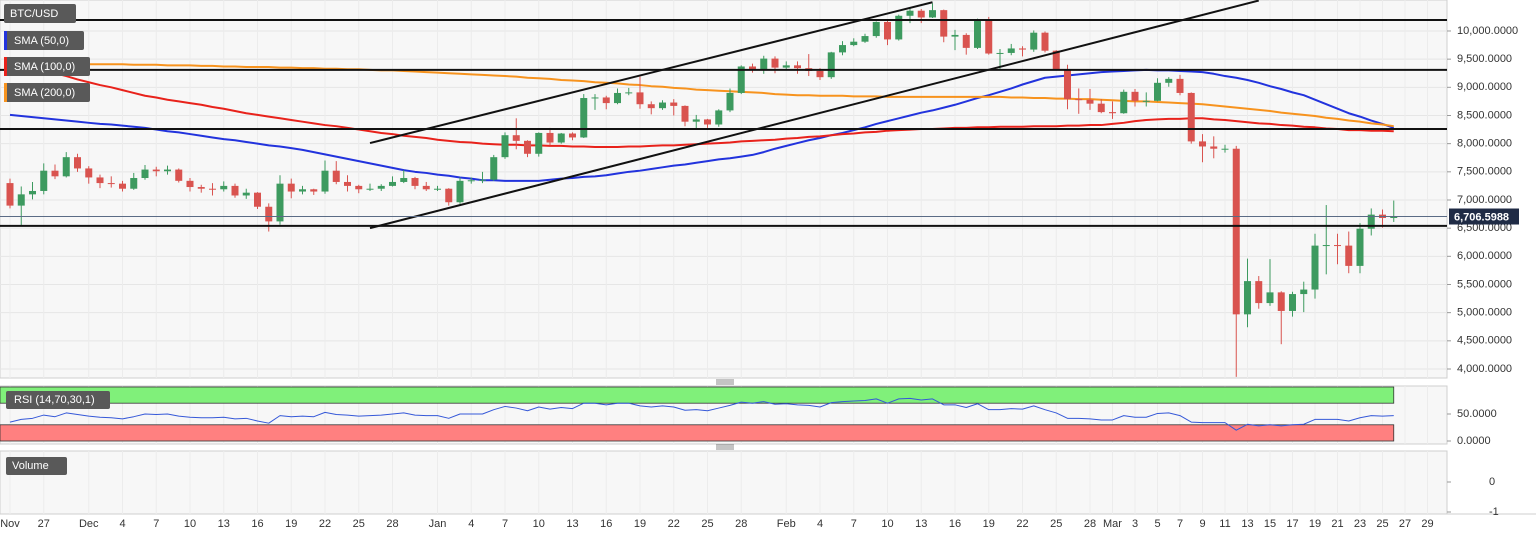 This screenshot has height=537, width=1536. Describe the element at coordinates (724, 482) in the screenshot. I see `volume-panel` at that location.